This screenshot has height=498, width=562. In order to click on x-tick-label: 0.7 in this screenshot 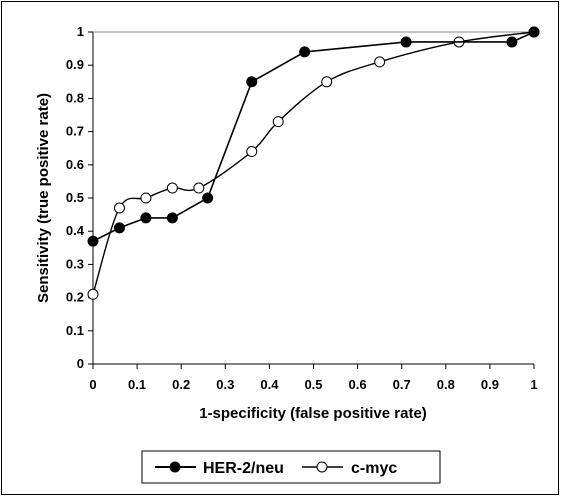, I will do `click(402, 384)`.